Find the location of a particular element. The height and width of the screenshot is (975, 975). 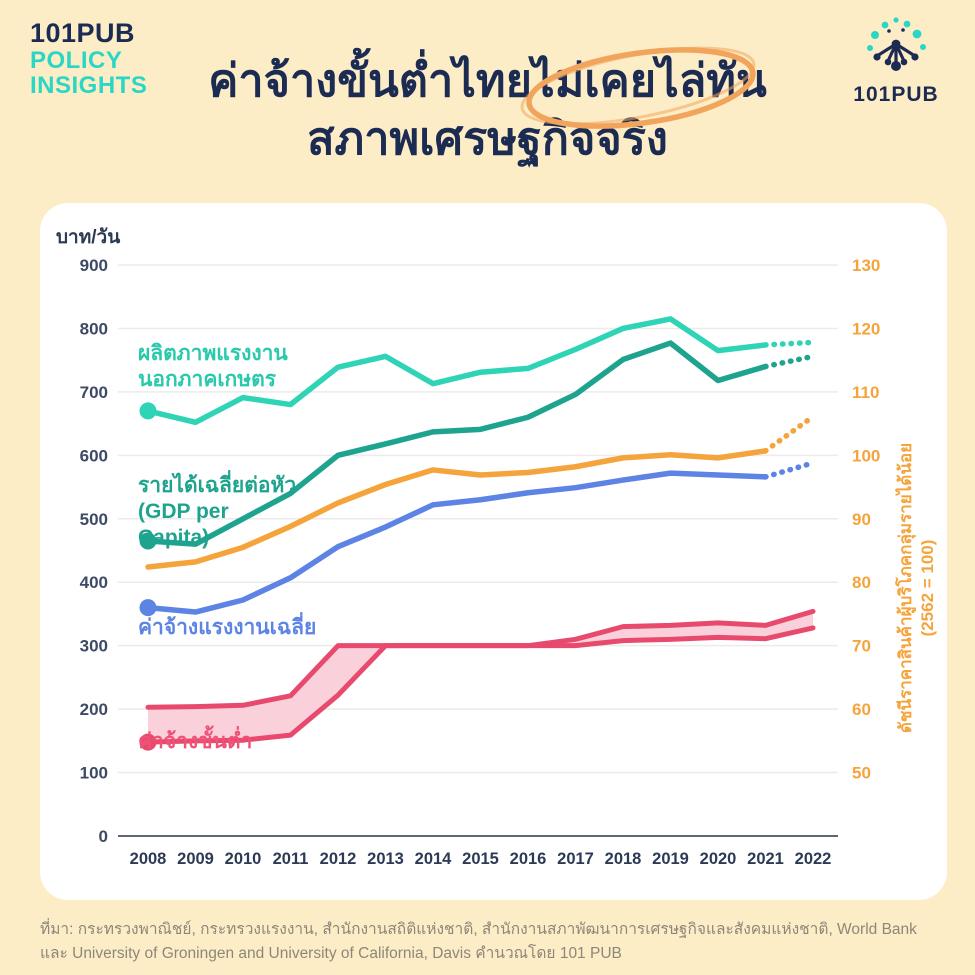

axis-tick-label: 110 is located at coordinates (865, 392).